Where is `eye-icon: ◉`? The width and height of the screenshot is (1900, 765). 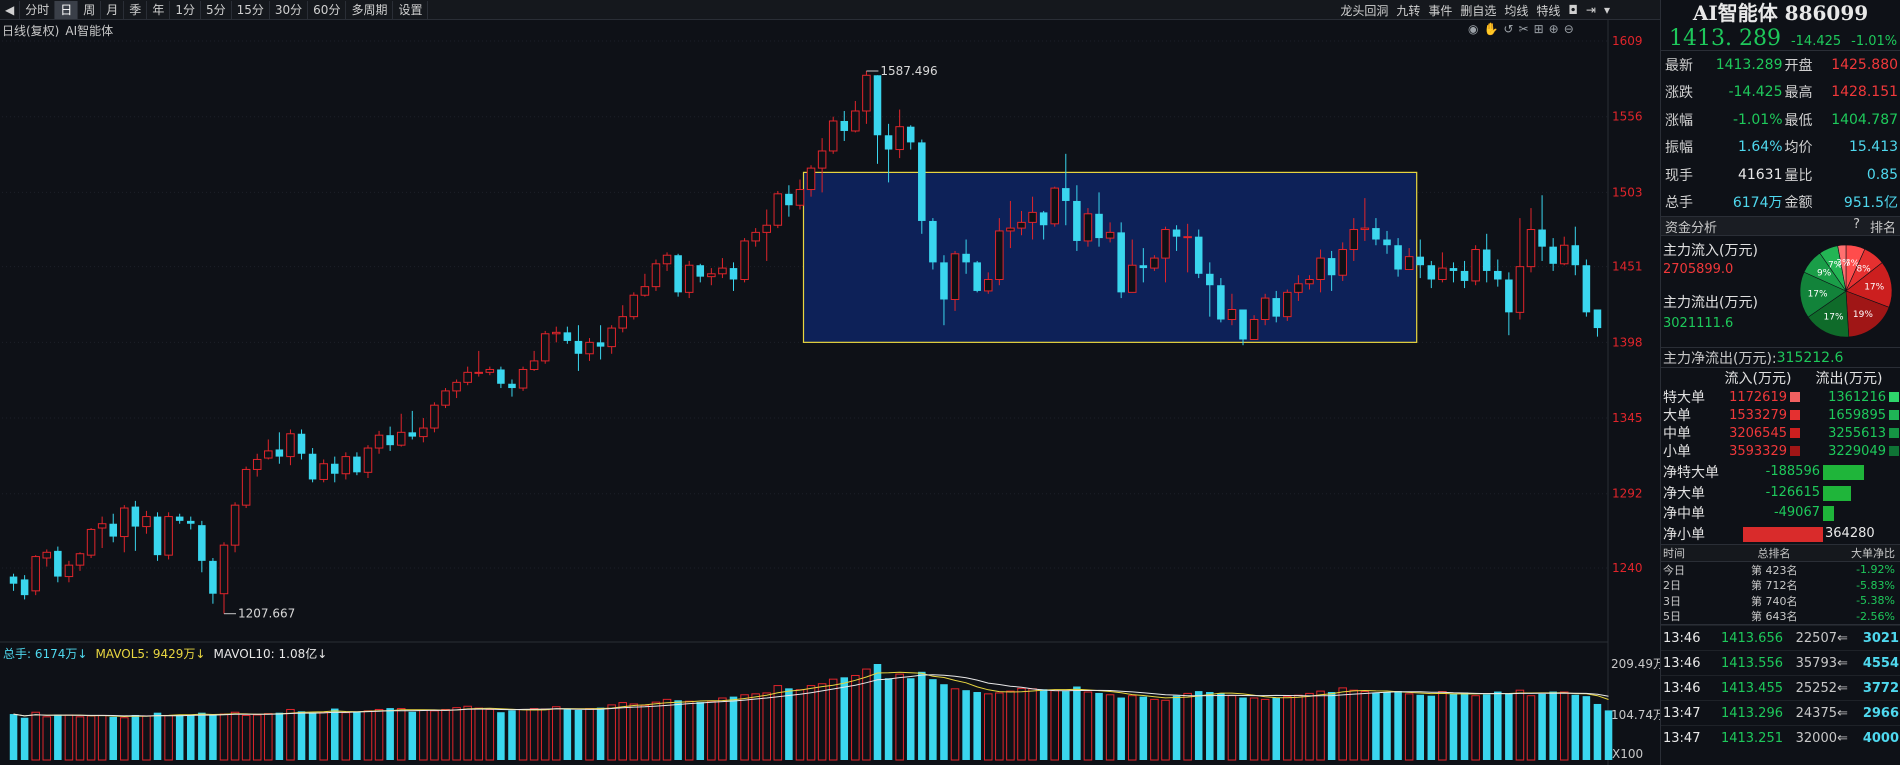
eye-icon: ◉ is located at coordinates (1473, 29).